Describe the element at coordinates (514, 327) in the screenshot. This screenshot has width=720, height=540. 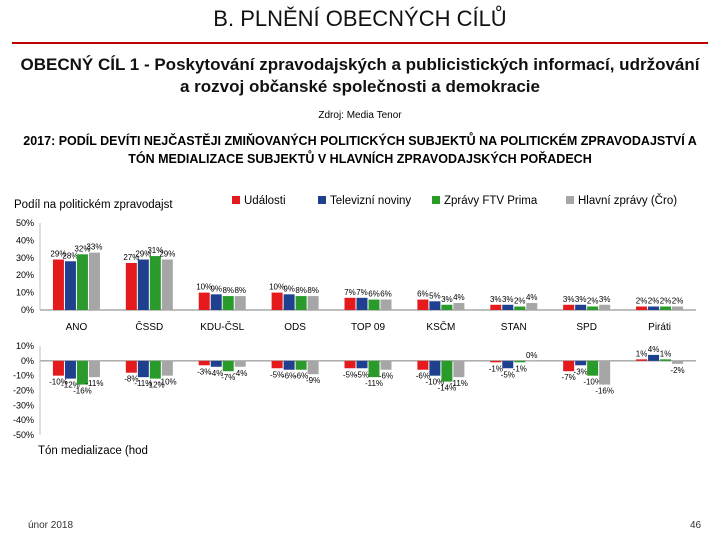
I see `category-label: STAN` at that location.